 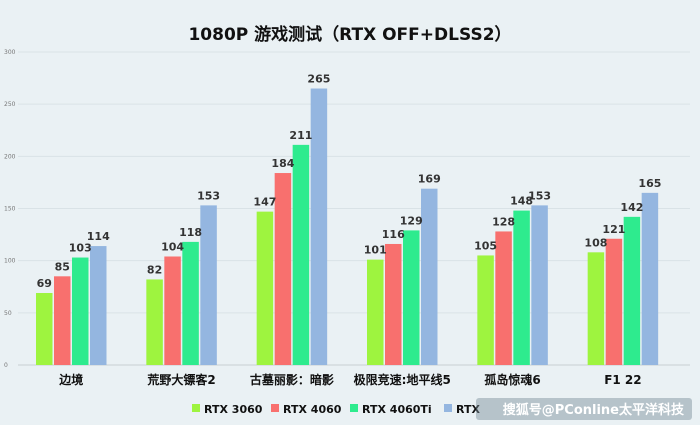 I want to click on chart-title: 1080P 游戏测试（RTX OFF+DLSS2）, so click(x=349, y=34).